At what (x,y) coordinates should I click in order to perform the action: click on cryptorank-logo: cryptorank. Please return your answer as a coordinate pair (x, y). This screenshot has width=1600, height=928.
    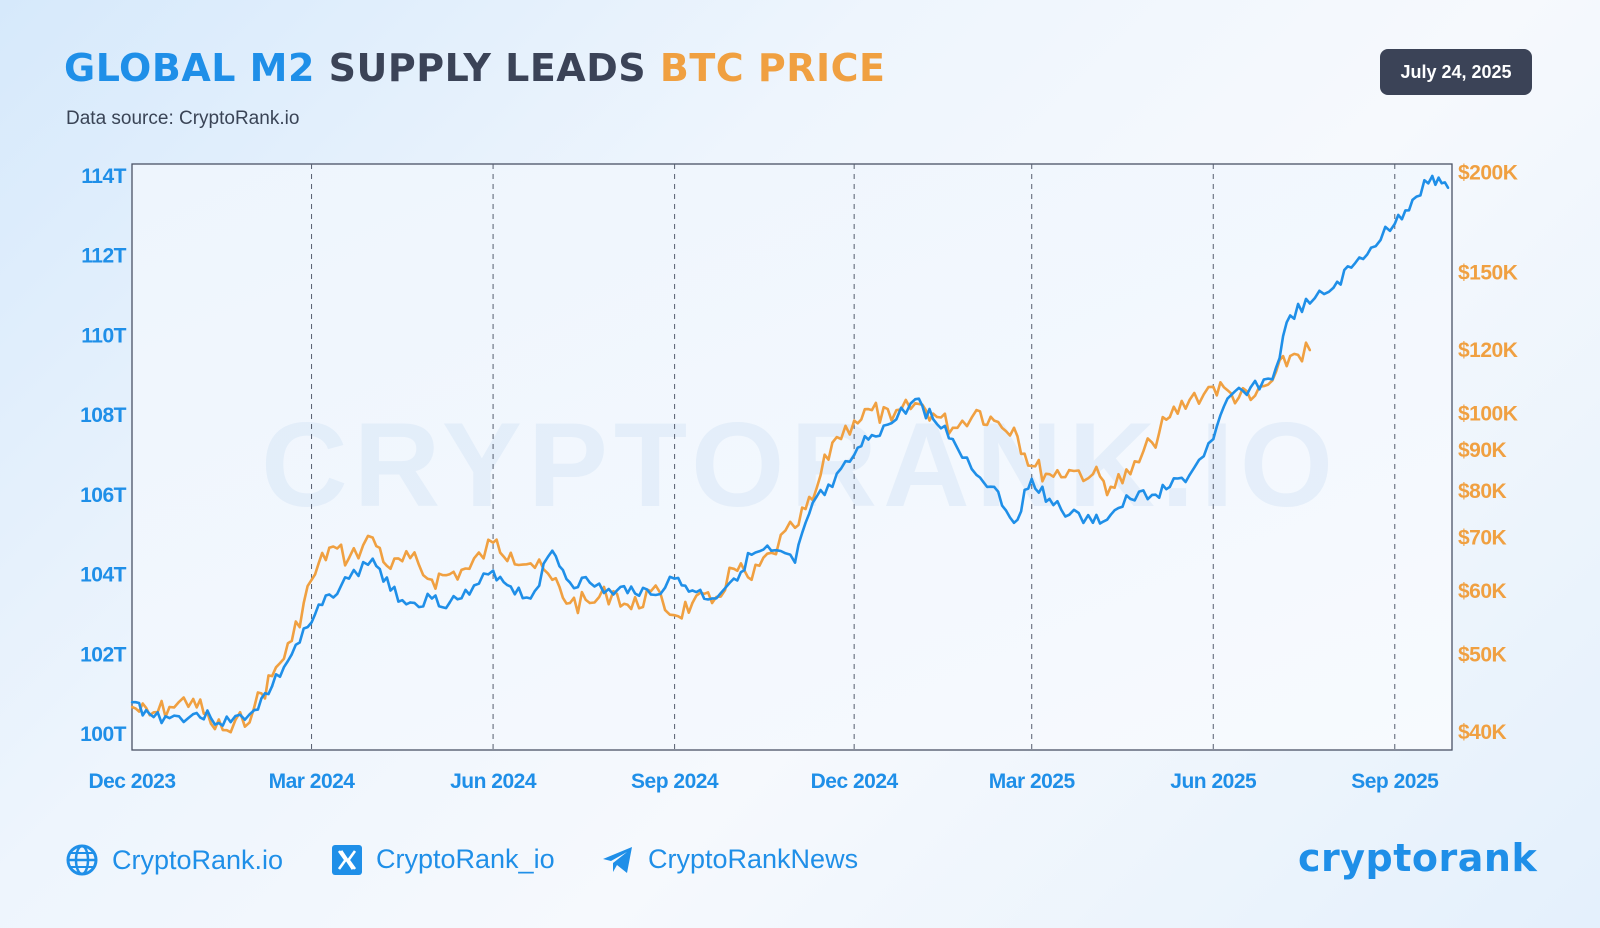
    Looking at the image, I should click on (1418, 858).